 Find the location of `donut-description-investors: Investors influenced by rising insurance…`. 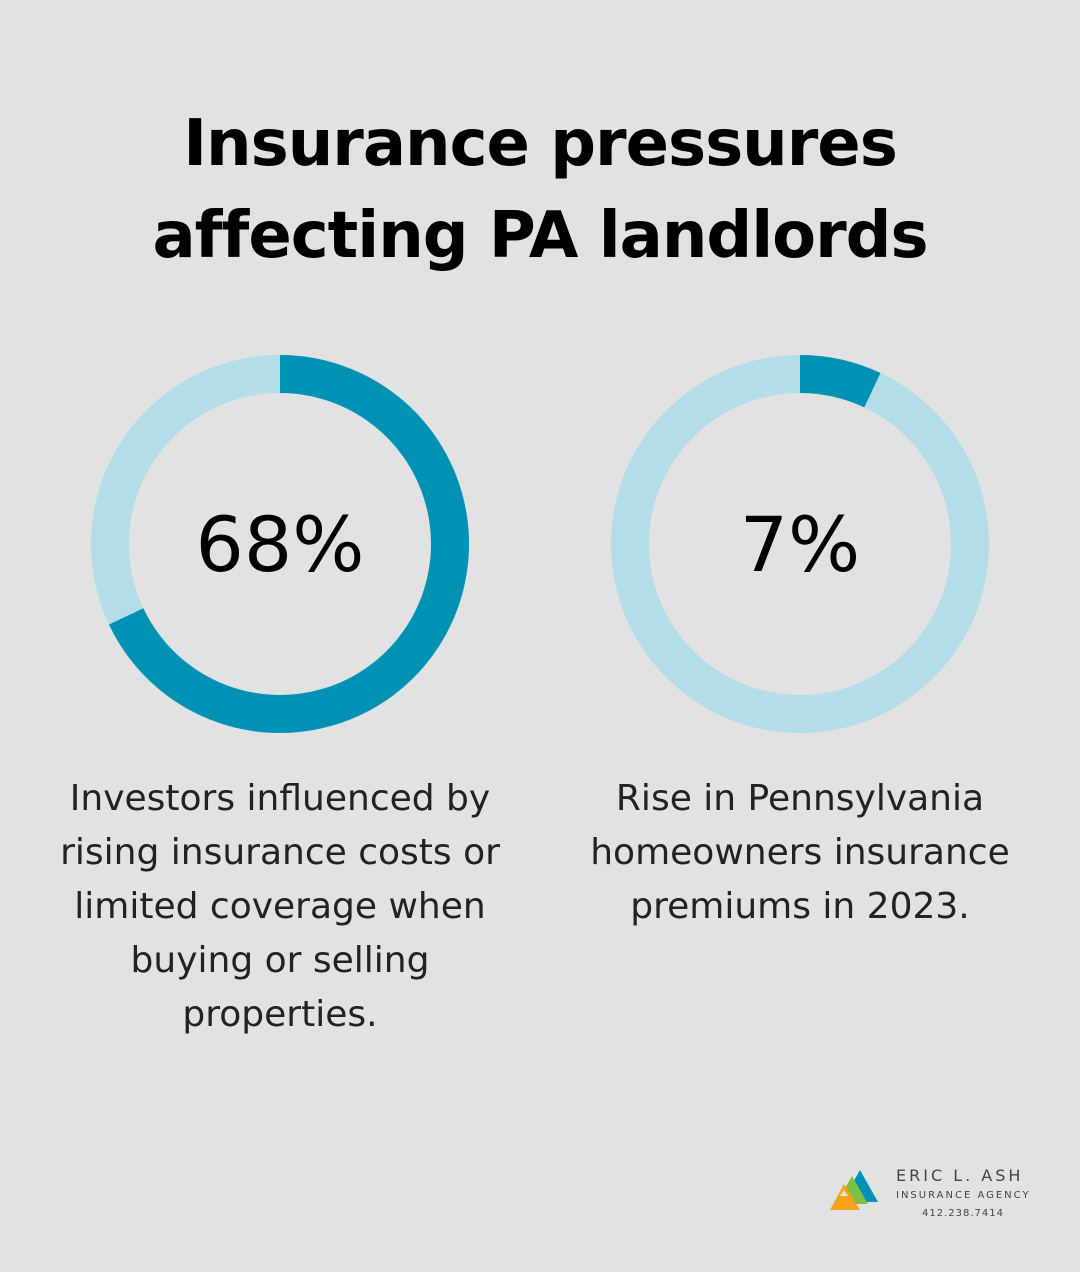

donut-description-investors: Investors influenced by rising insurance… is located at coordinates (280, 906).